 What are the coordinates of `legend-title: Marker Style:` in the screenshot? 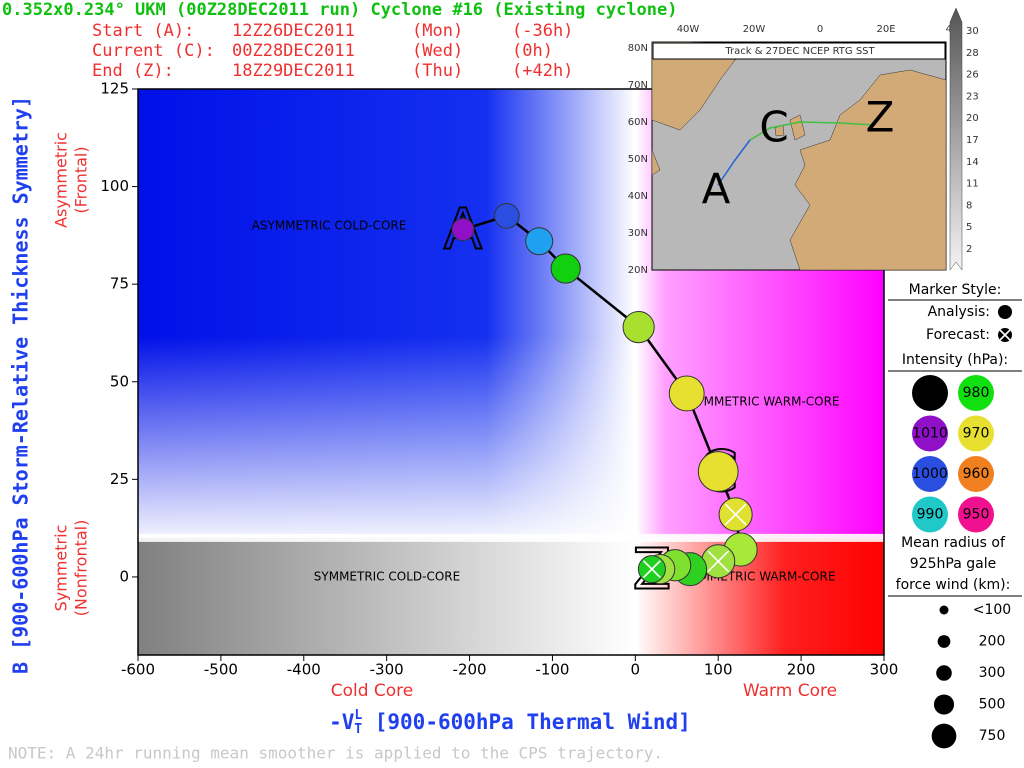 It's located at (955, 290).